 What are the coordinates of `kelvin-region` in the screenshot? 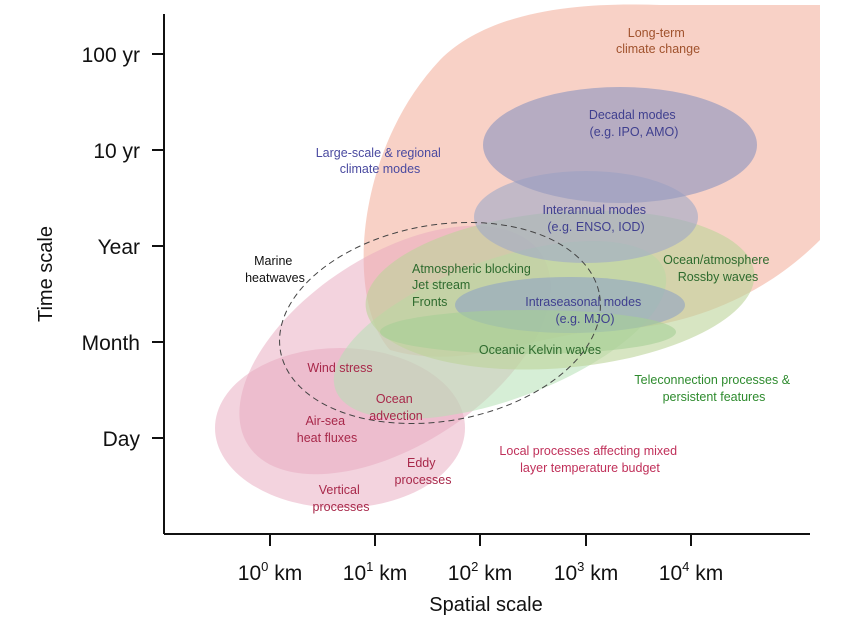 It's located at (528, 332).